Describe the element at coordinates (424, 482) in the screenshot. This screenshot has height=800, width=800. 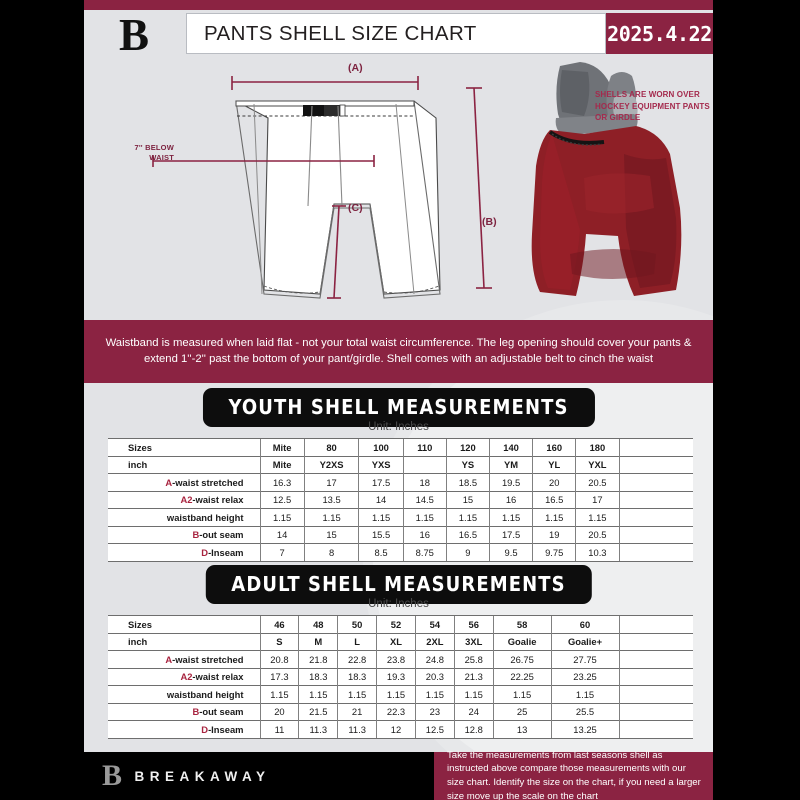
I see `table-cell: 18` at that location.